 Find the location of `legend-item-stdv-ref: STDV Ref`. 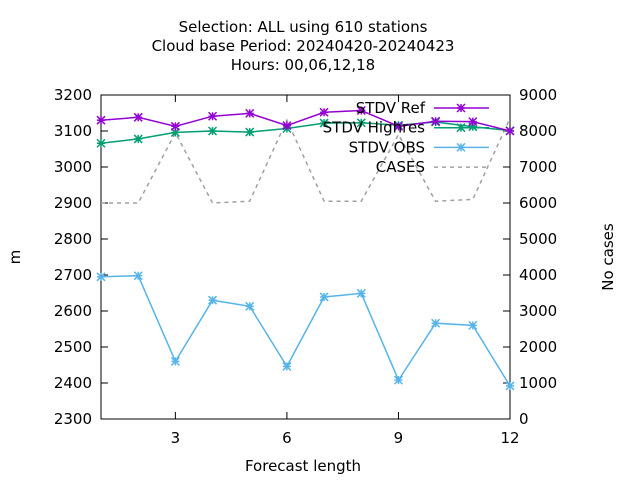

legend-item-stdv-ref: STDV Ref is located at coordinates (422, 108).